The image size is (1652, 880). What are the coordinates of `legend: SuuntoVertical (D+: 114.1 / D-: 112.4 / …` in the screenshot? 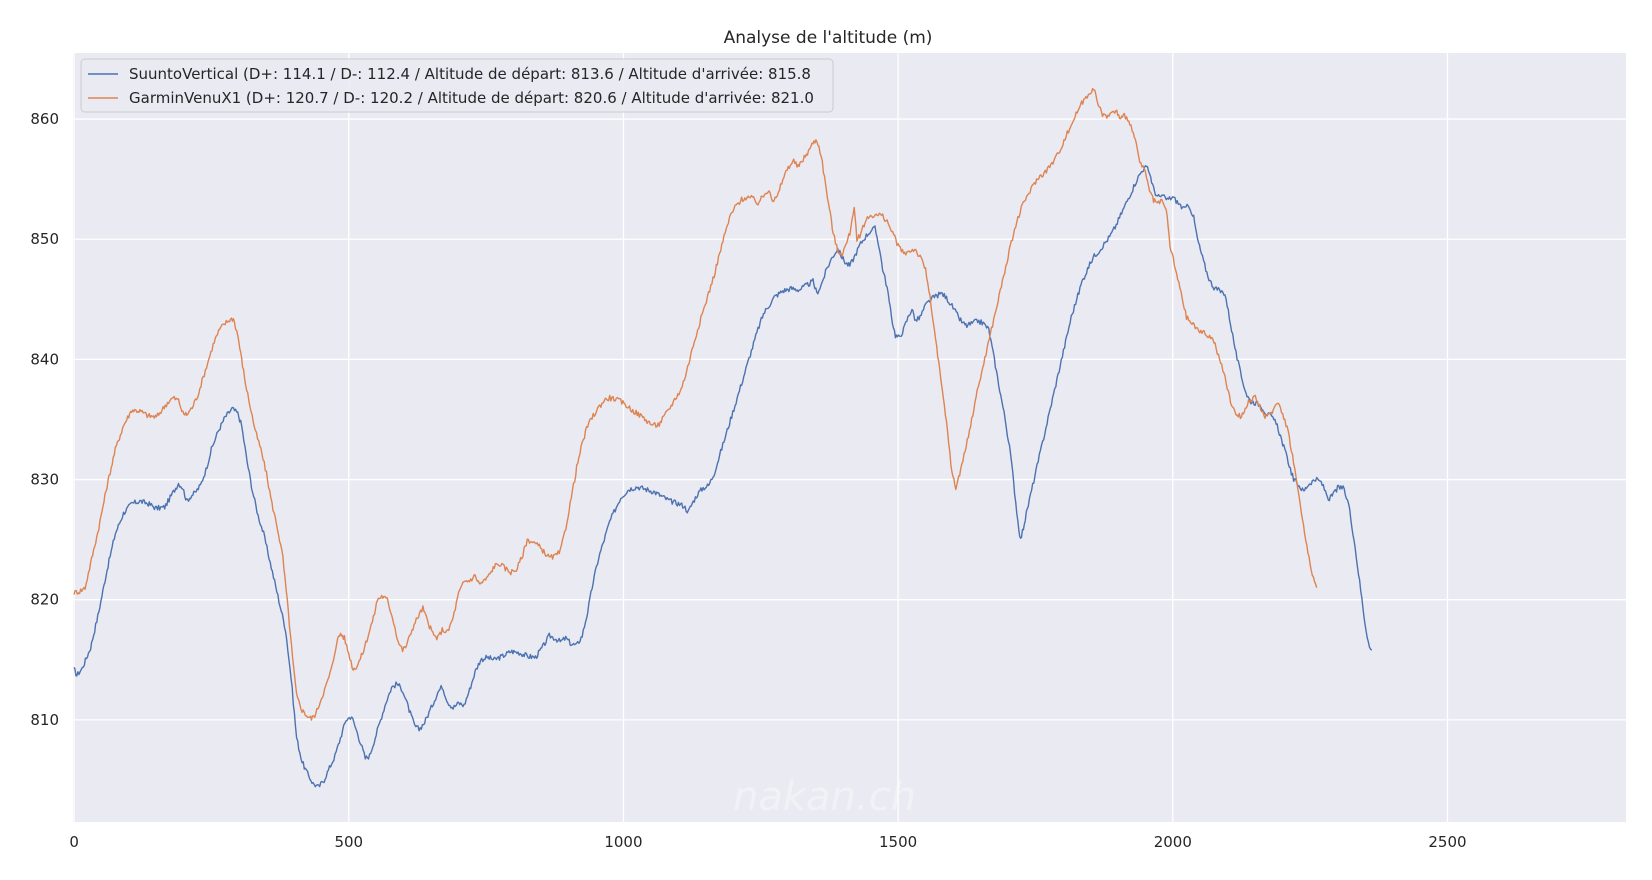 It's located at (457, 85).